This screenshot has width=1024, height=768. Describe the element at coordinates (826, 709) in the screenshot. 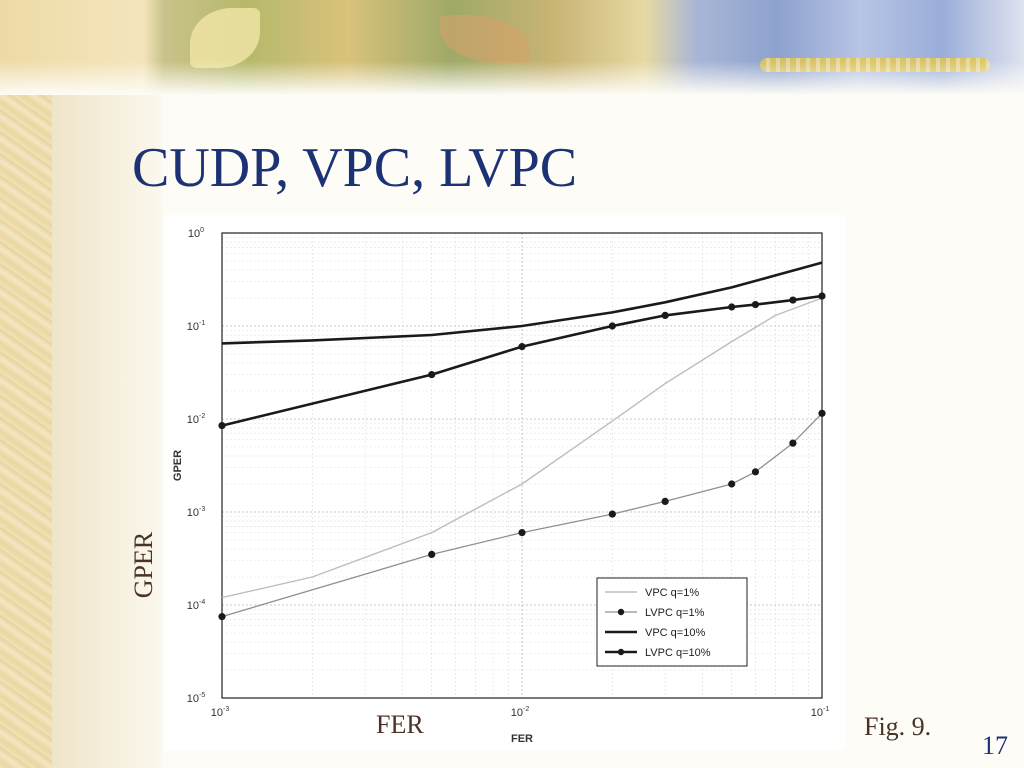

I see `x-tick-exponent: -1` at that location.